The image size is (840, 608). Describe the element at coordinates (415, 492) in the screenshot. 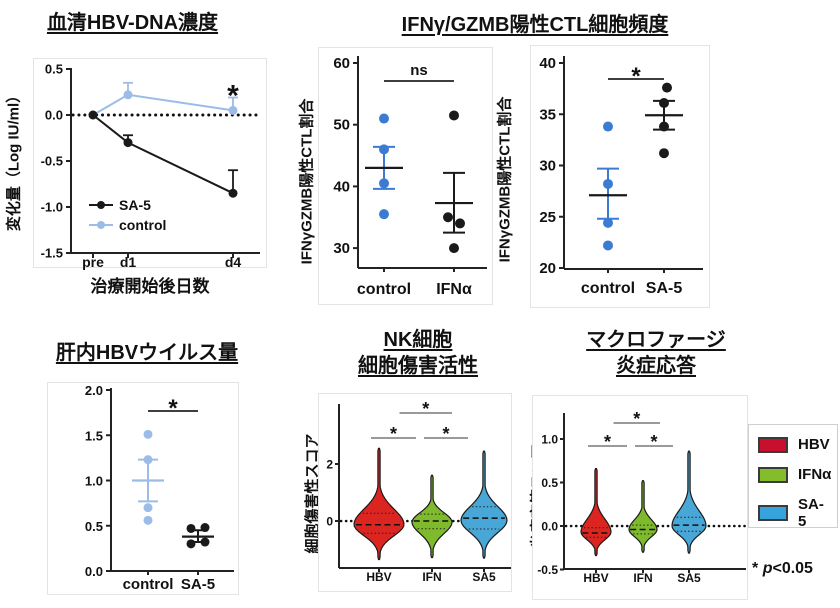

I see `chart-nk-violin: 2 0 HBV IFN SA5 * * *` at that location.